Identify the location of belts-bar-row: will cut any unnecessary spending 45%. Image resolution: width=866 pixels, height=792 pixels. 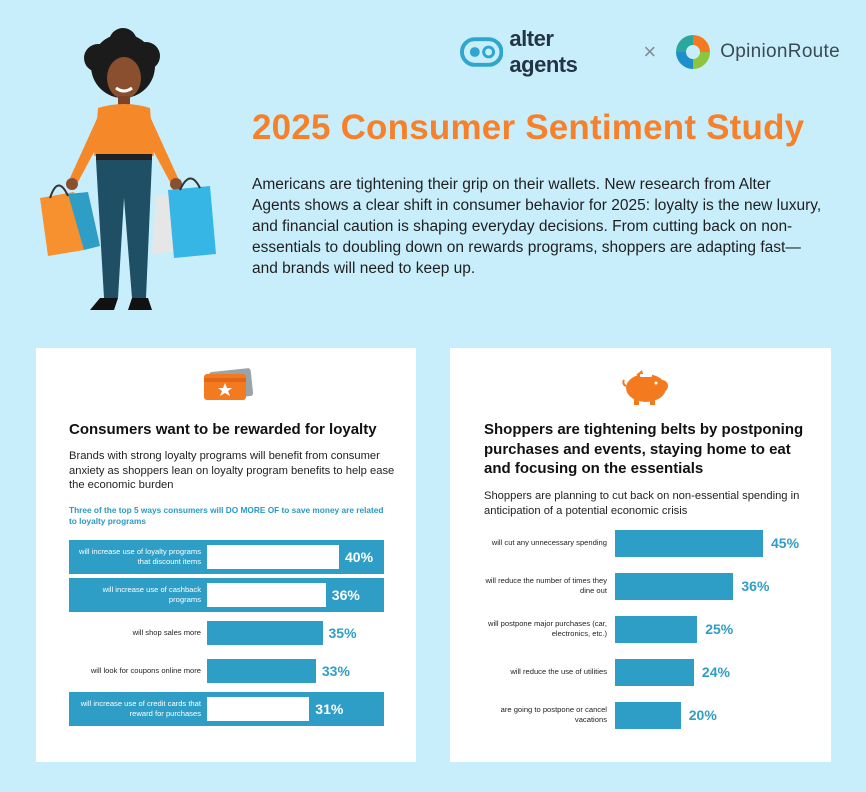
(650, 543).